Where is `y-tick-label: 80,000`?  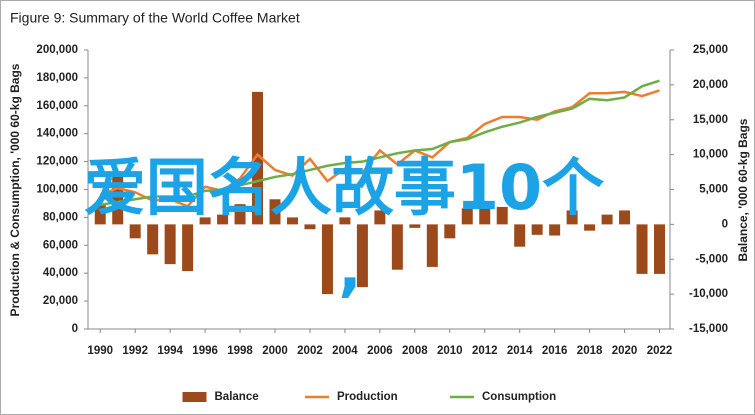
y-tick-label: 80,000 is located at coordinates (60, 217).